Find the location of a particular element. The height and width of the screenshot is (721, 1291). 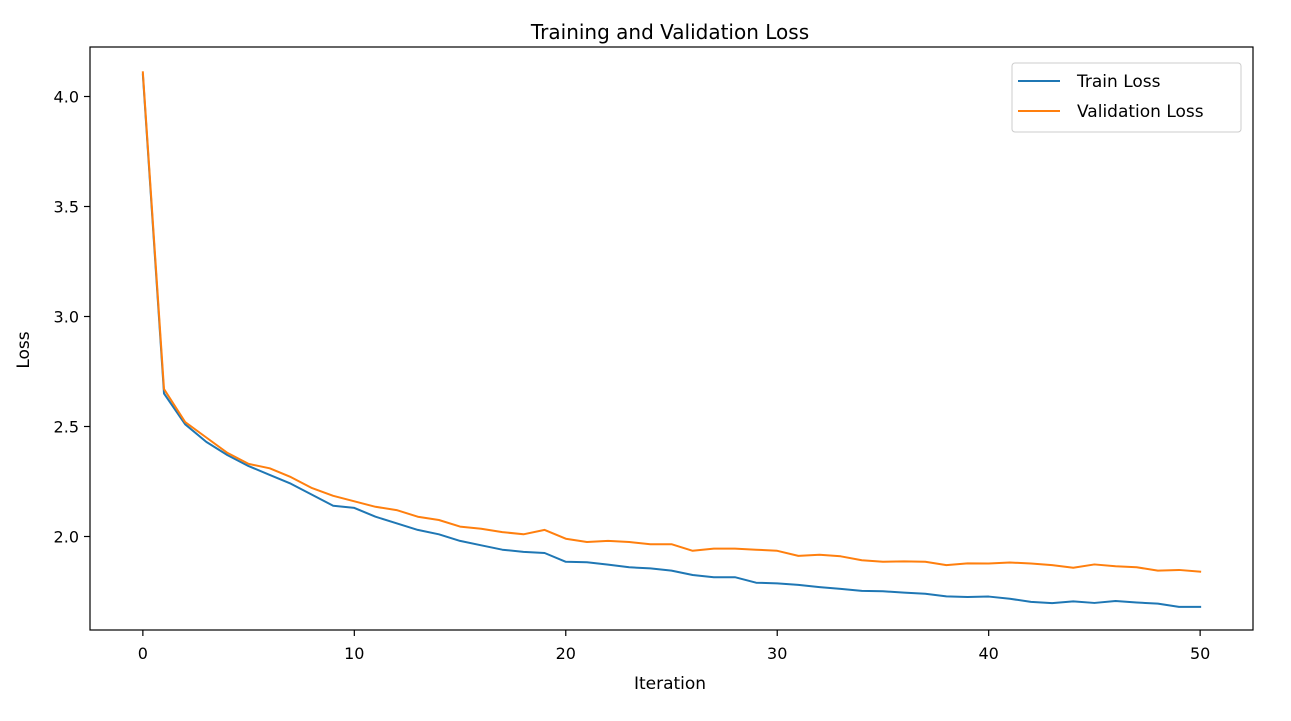

legend-box is located at coordinates (1126, 97).